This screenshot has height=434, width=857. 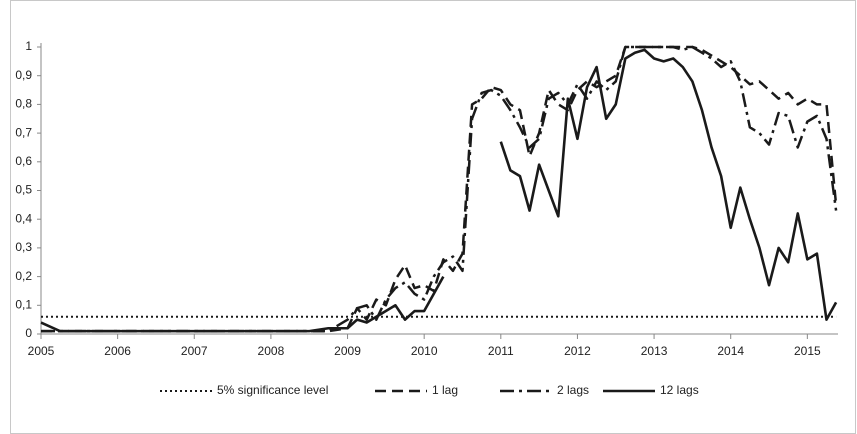 What do you see at coordinates (23, 132) in the screenshot?
I see `y-tick-label: 0,7` at bounding box center [23, 132].